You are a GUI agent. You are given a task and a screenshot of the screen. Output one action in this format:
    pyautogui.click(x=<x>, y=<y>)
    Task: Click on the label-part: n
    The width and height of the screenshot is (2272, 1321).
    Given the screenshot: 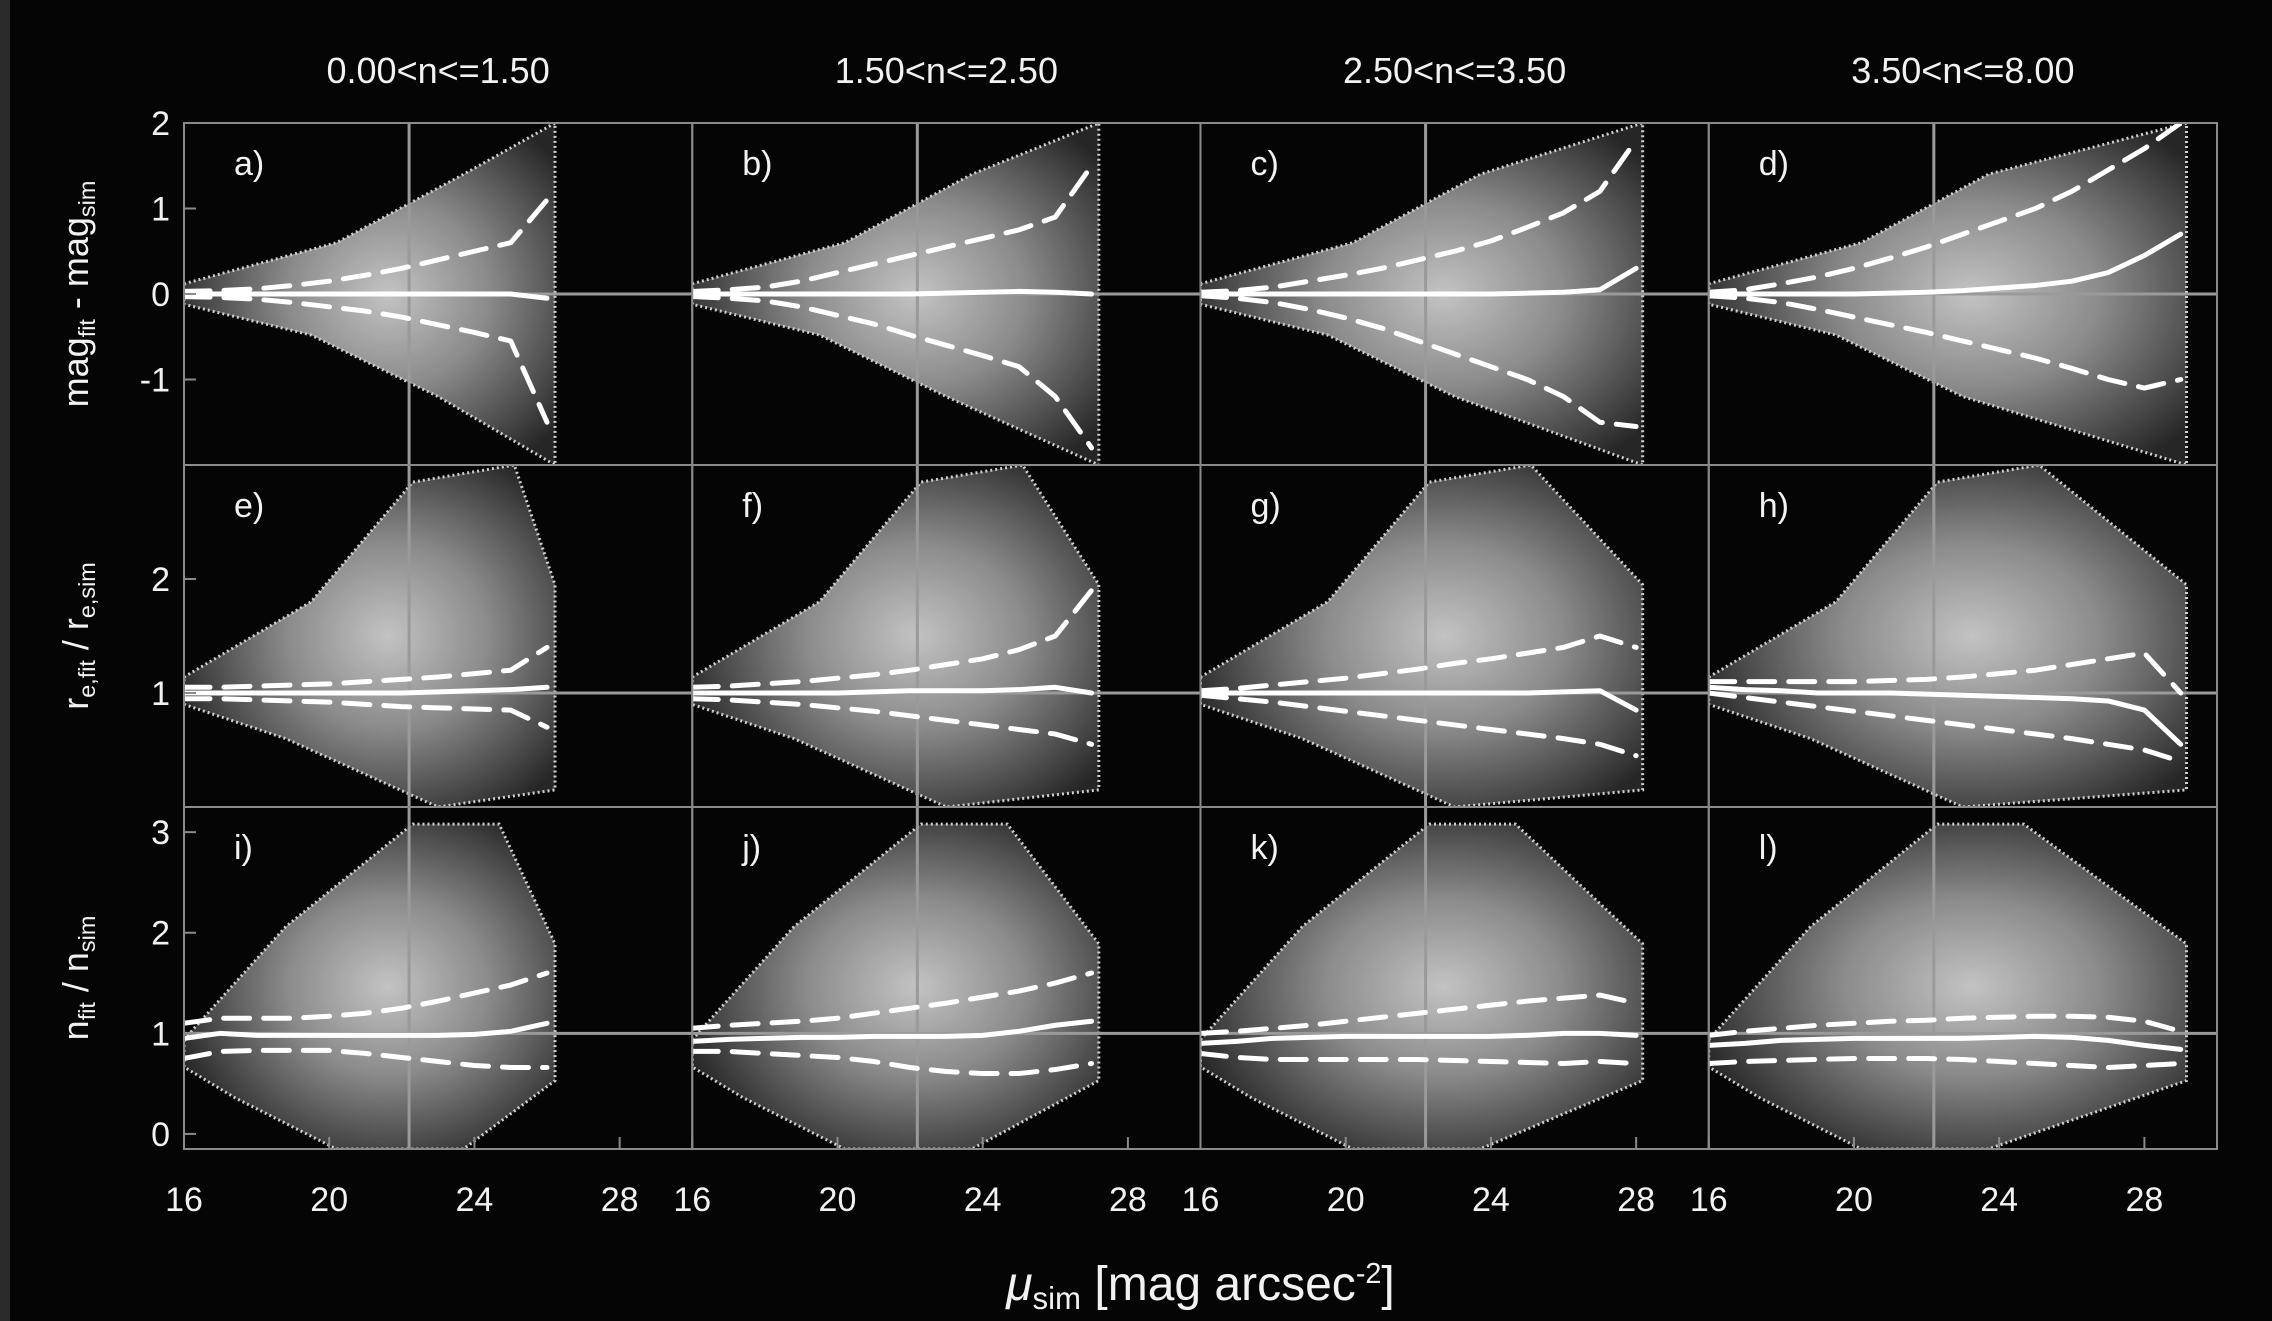 What is the action you would take?
    pyautogui.click(x=75, y=1030)
    